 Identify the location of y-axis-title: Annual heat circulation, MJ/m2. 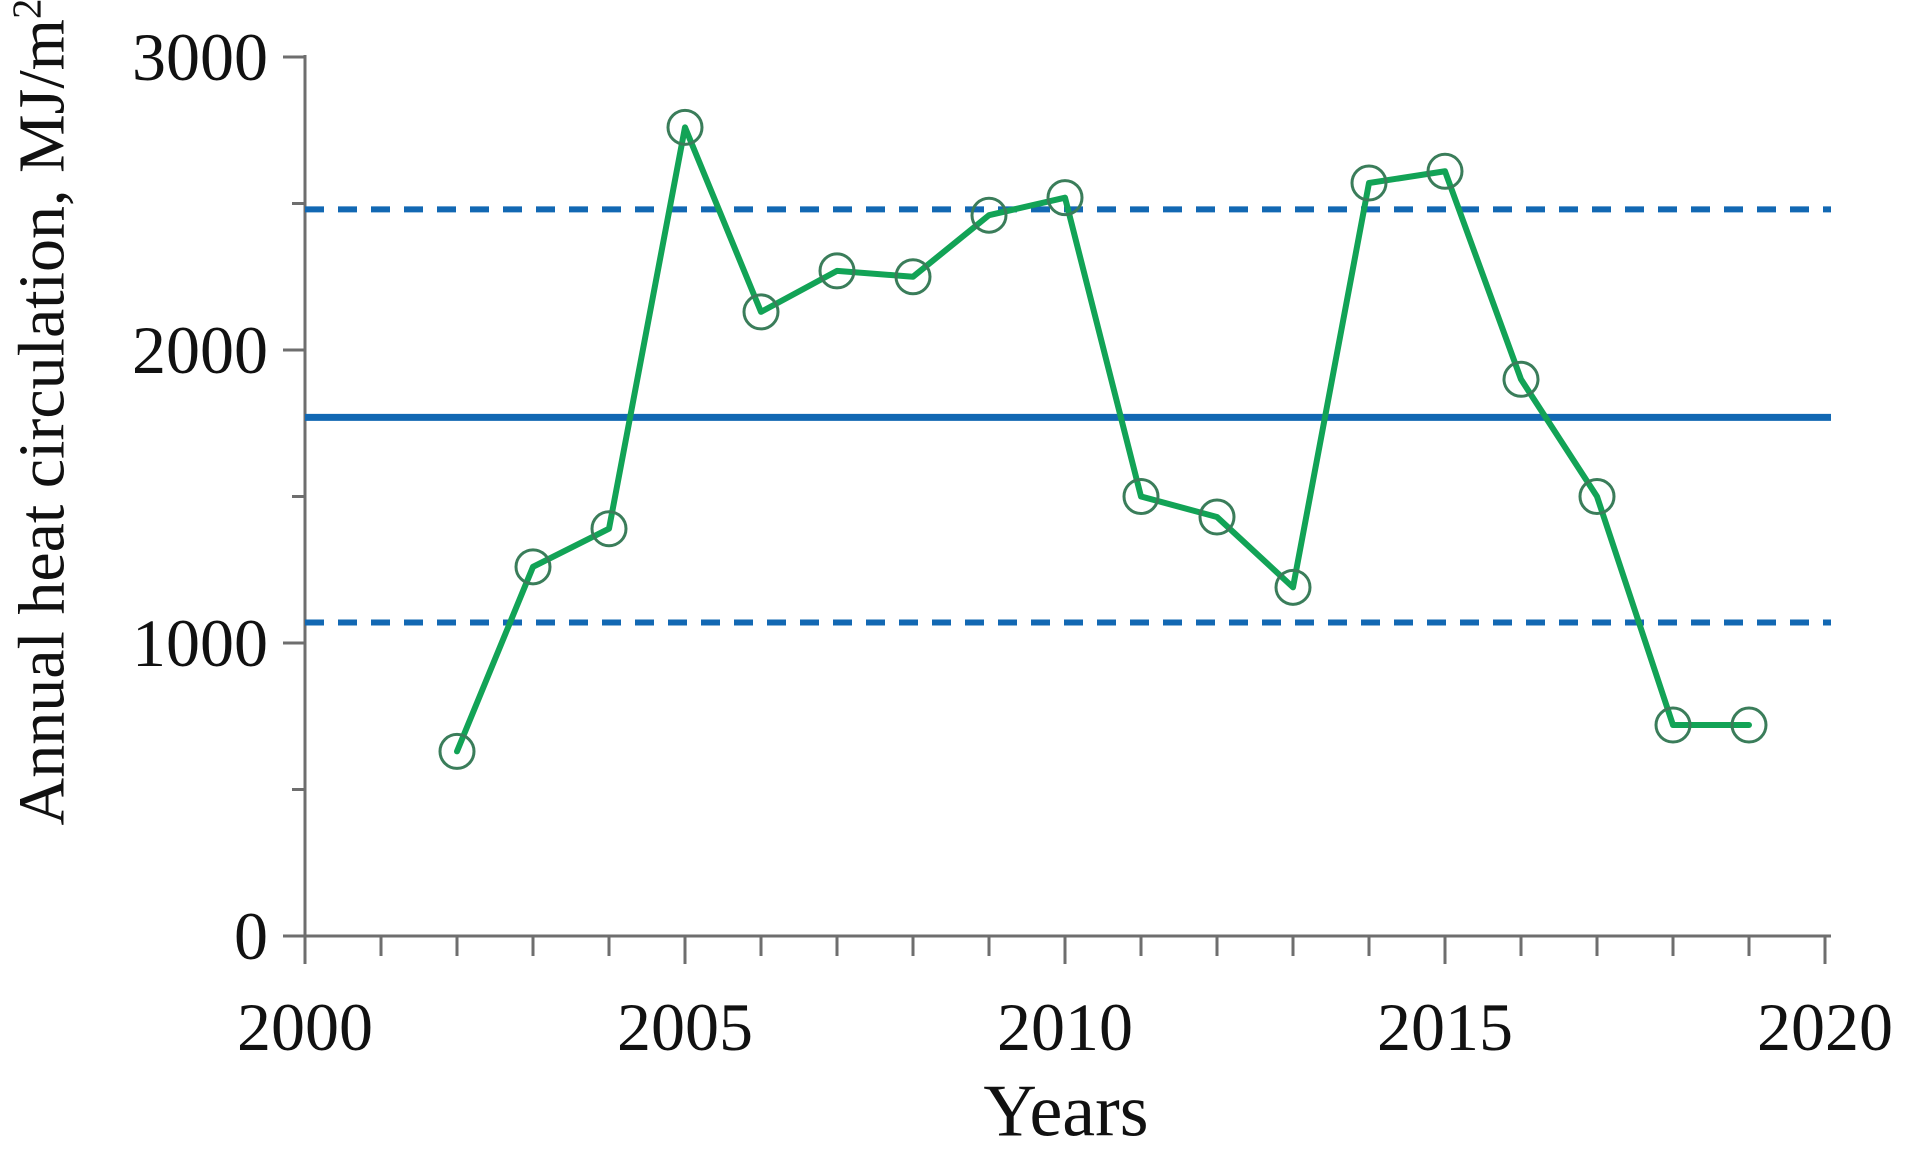
(42, 412).